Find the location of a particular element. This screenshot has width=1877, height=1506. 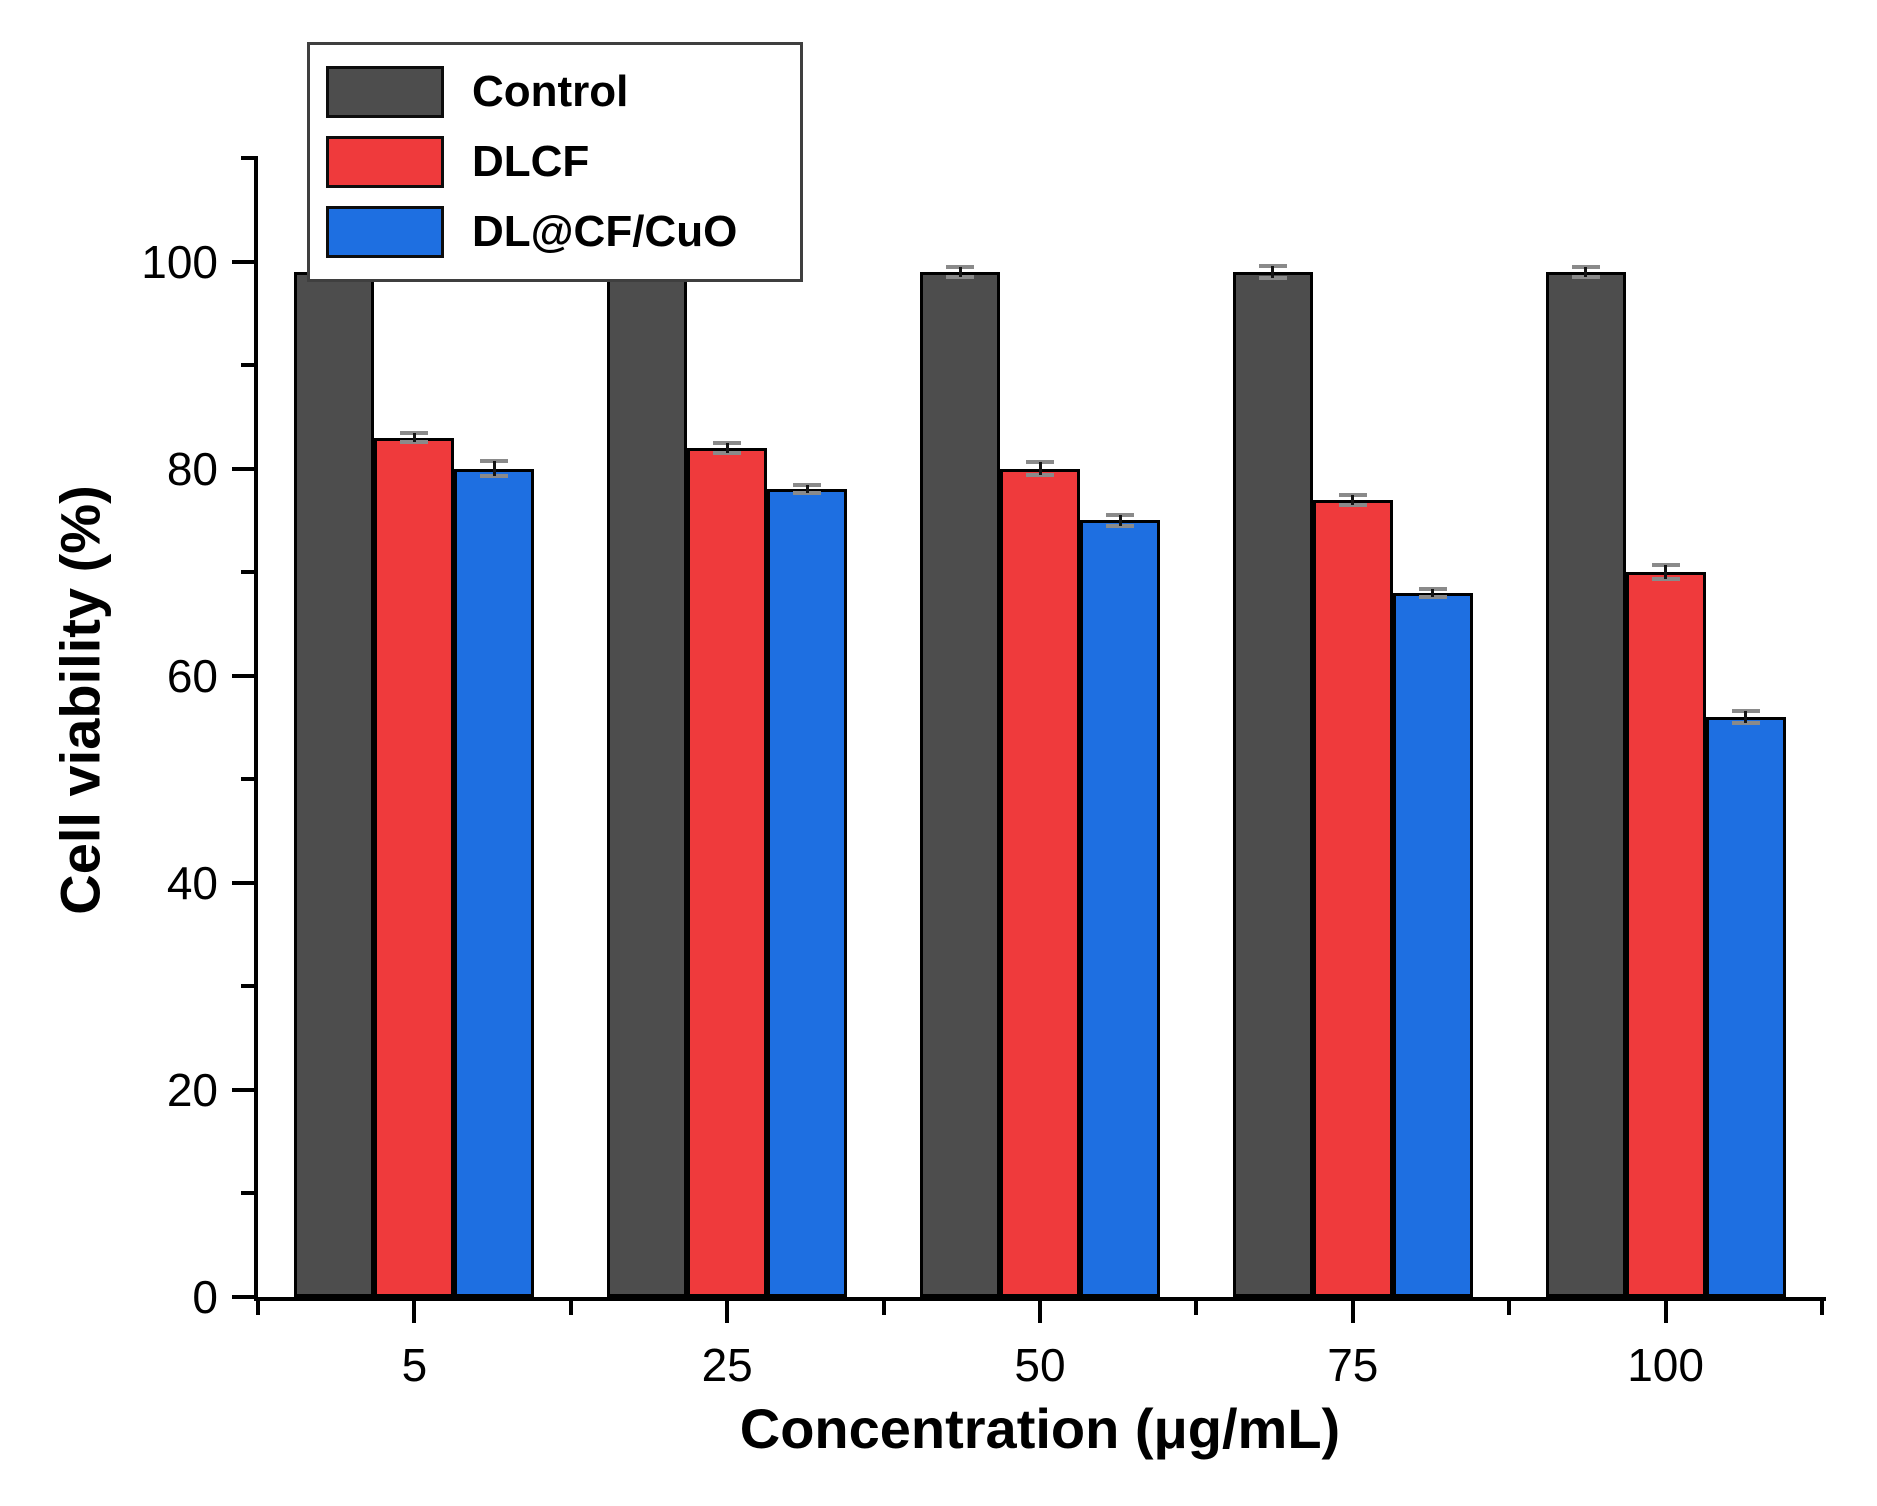

legend: Control DLCF DL@CF/CuO is located at coordinates (555, 162).